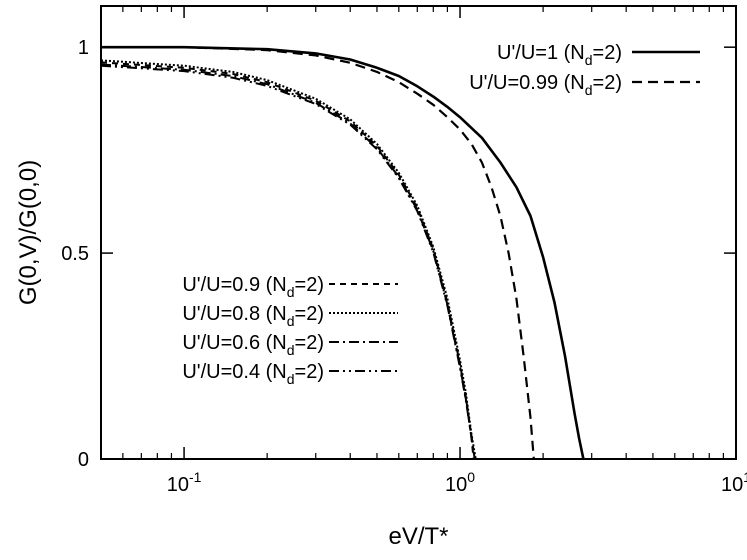  I want to click on legend-label-3: U'/U=0.8 (Nd=2), so click(253, 316).